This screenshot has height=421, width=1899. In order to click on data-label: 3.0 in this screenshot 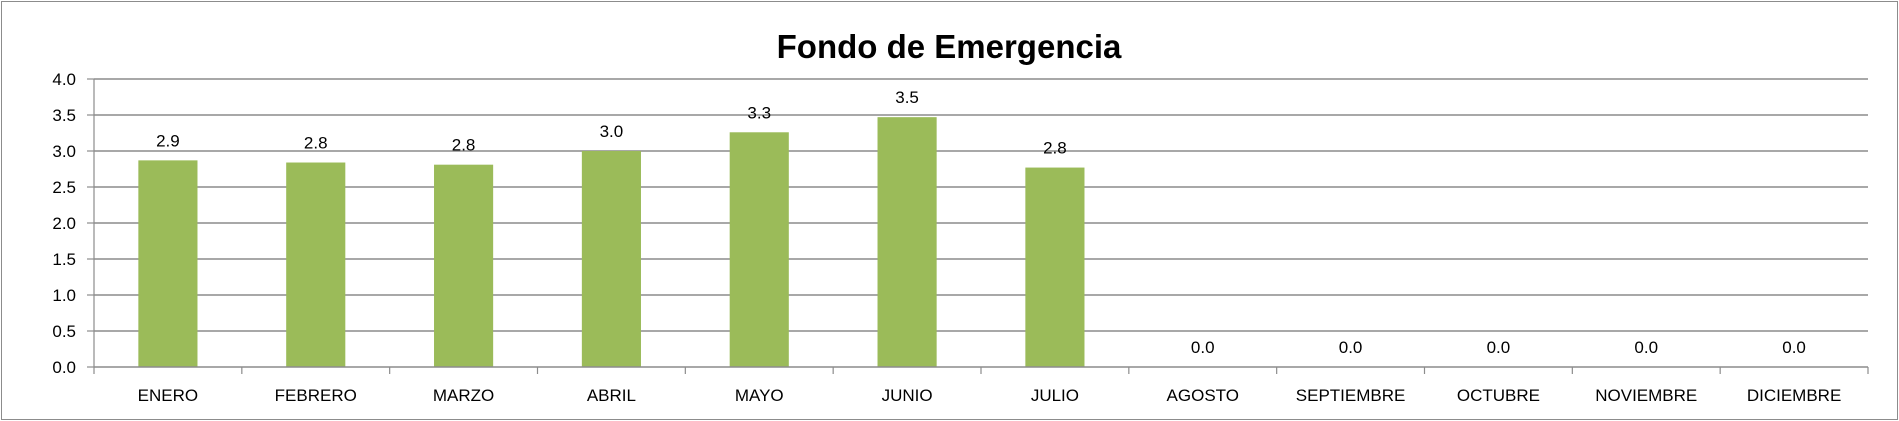, I will do `click(612, 131)`.